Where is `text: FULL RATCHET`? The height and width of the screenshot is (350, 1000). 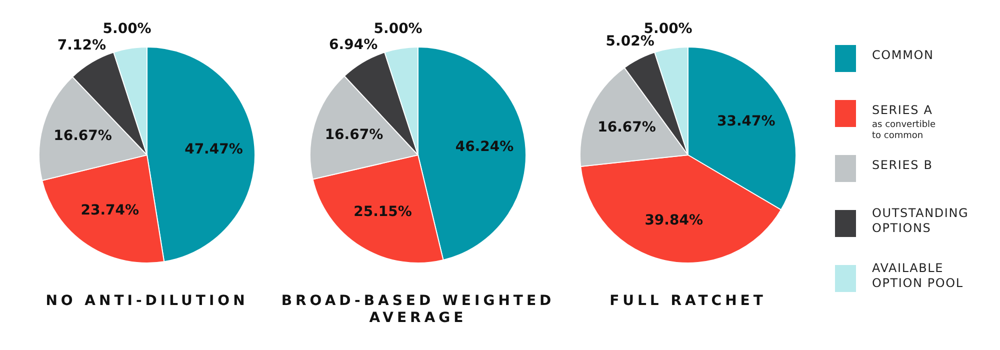
text: FULL RATCHET is located at coordinates (688, 301).